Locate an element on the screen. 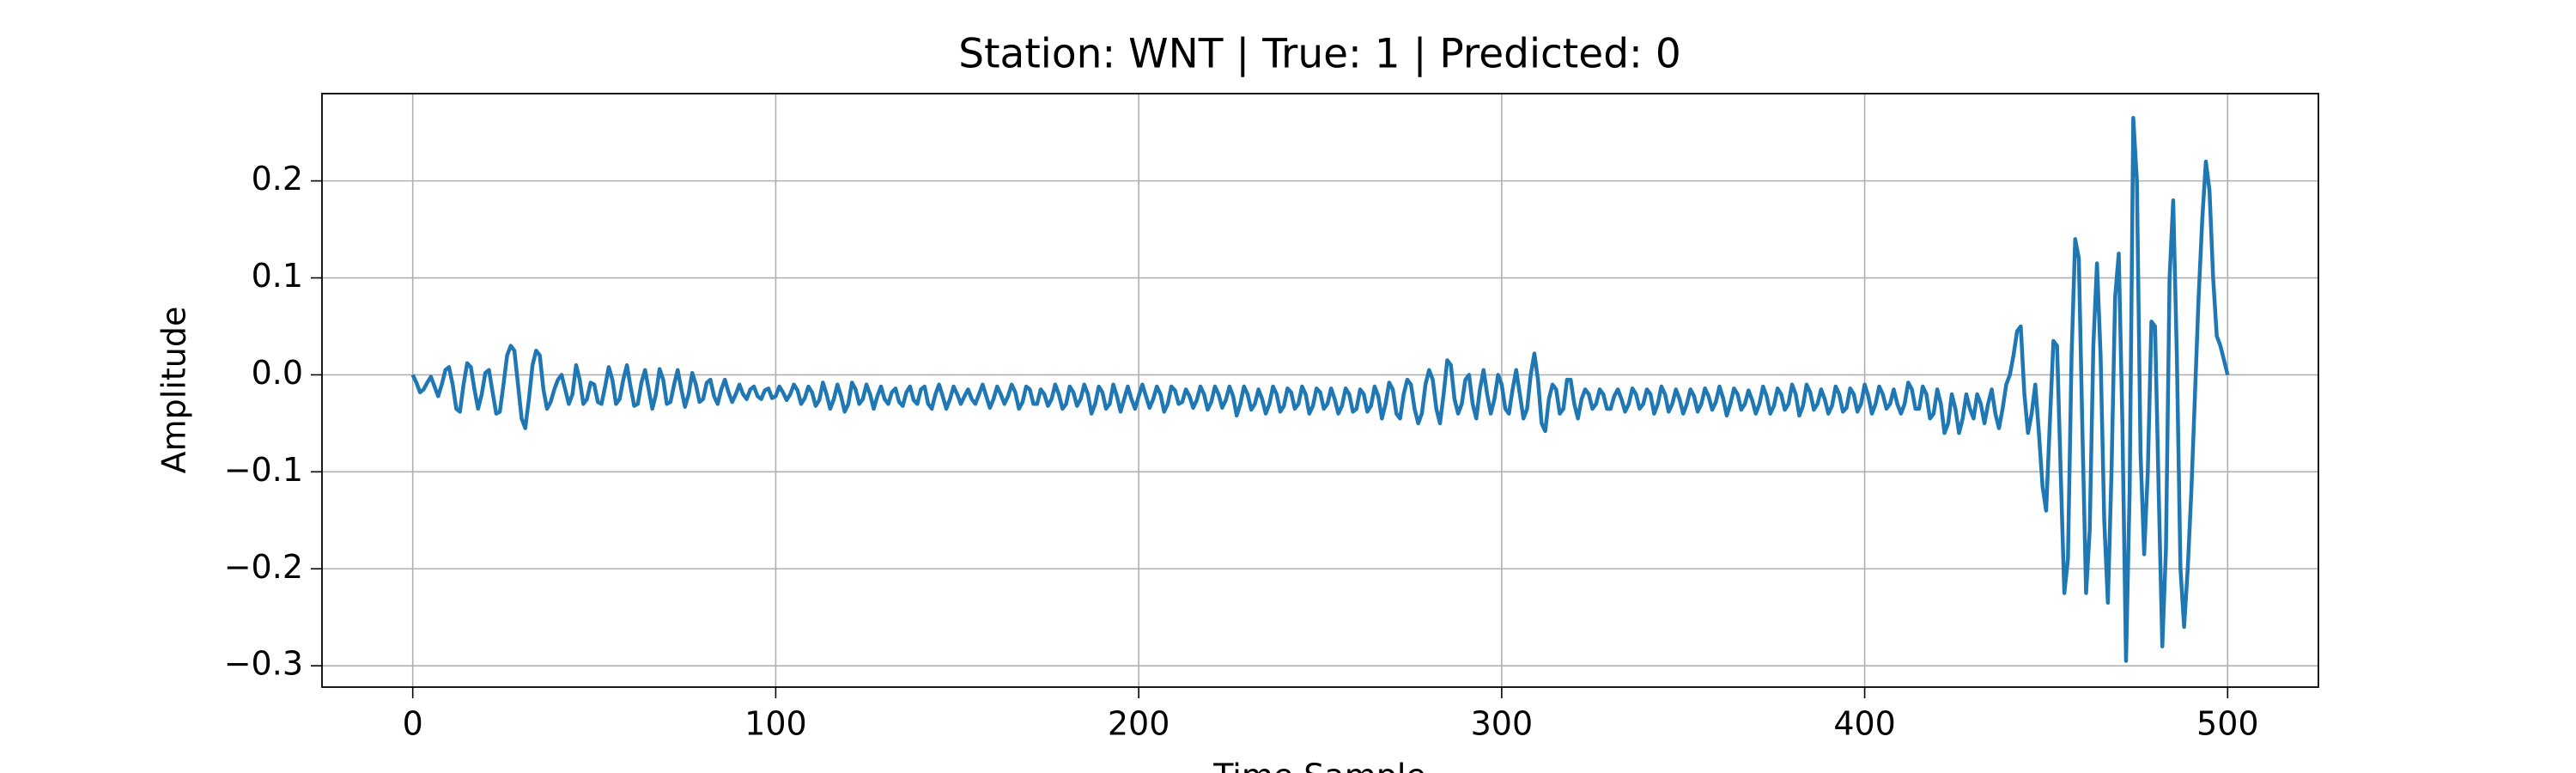  x-tick-label: 300 is located at coordinates (1502, 724).